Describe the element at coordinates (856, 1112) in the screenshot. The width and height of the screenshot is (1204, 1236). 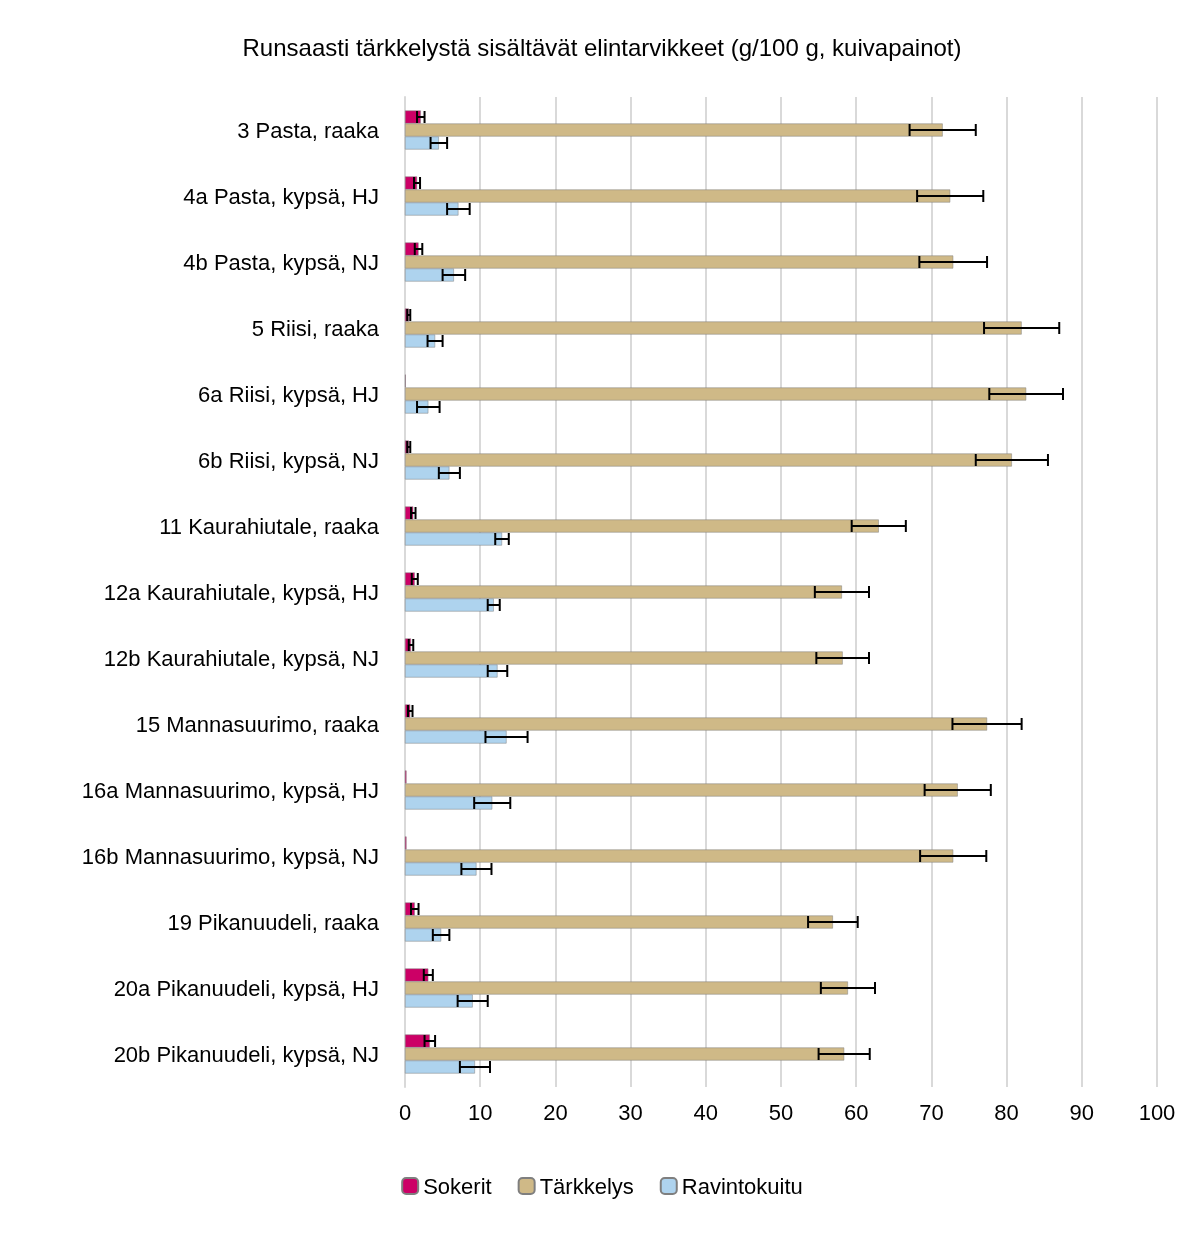
I see `x-tick-label: 60` at that location.